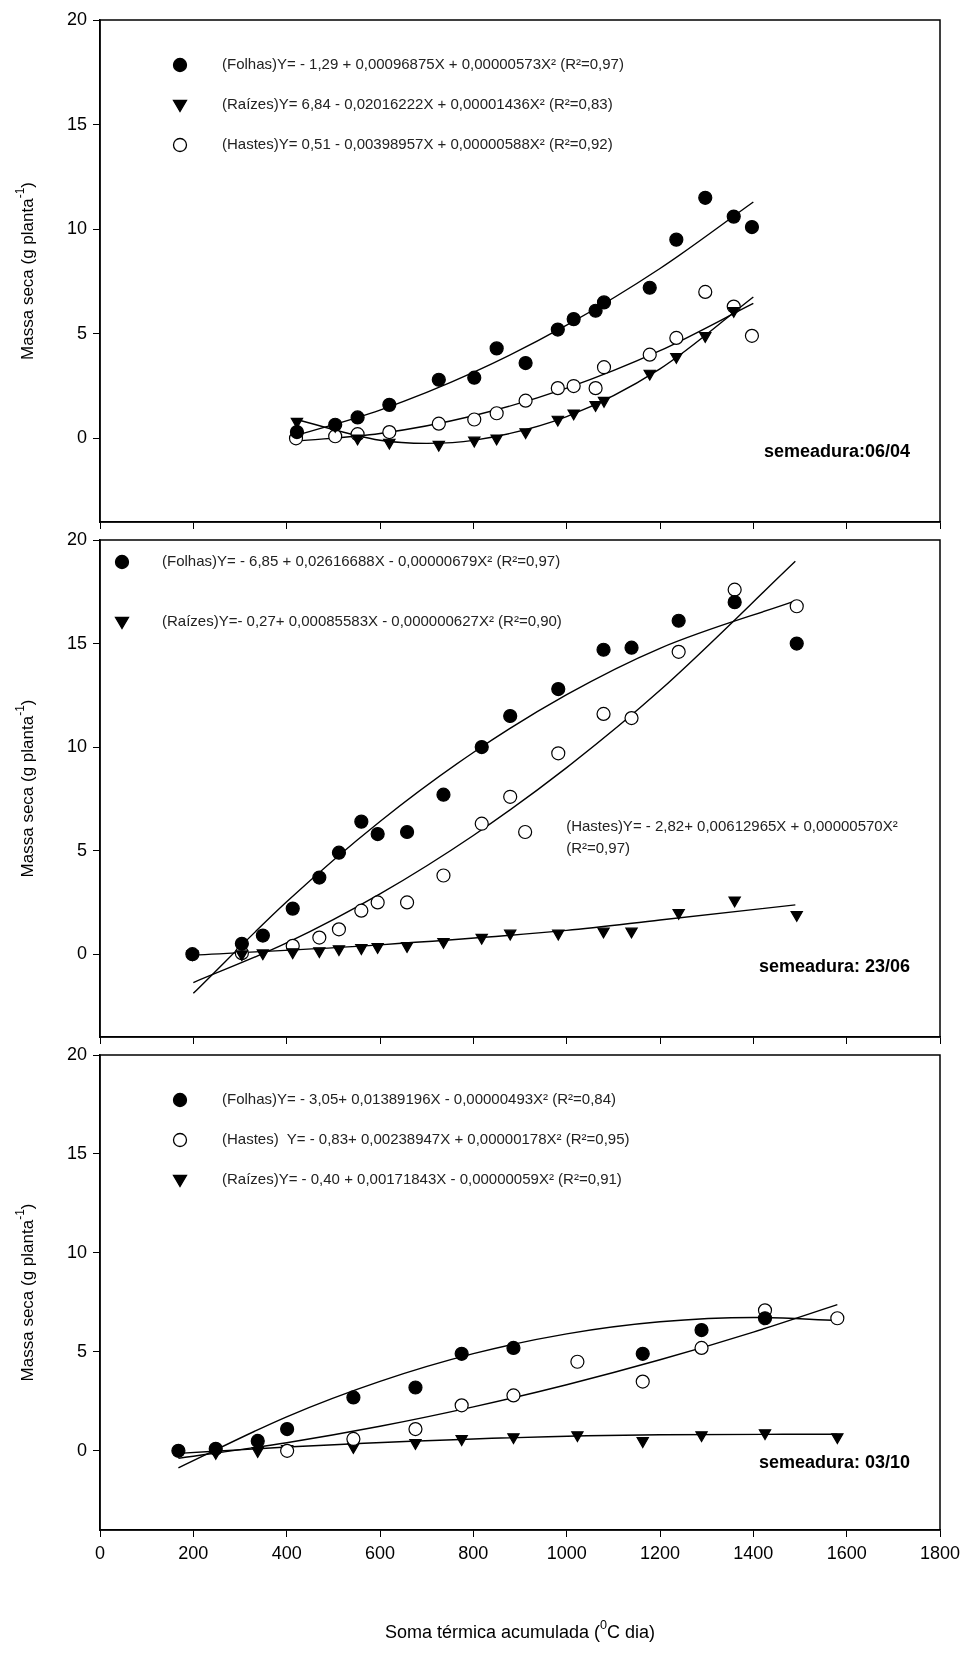  Describe the element at coordinates (417, 144) in the screenshot. I see `legend-label: (Hastes)Y= 0,51 - 0,00398957X + 0,00000588X² (R²=0,92)` at that location.